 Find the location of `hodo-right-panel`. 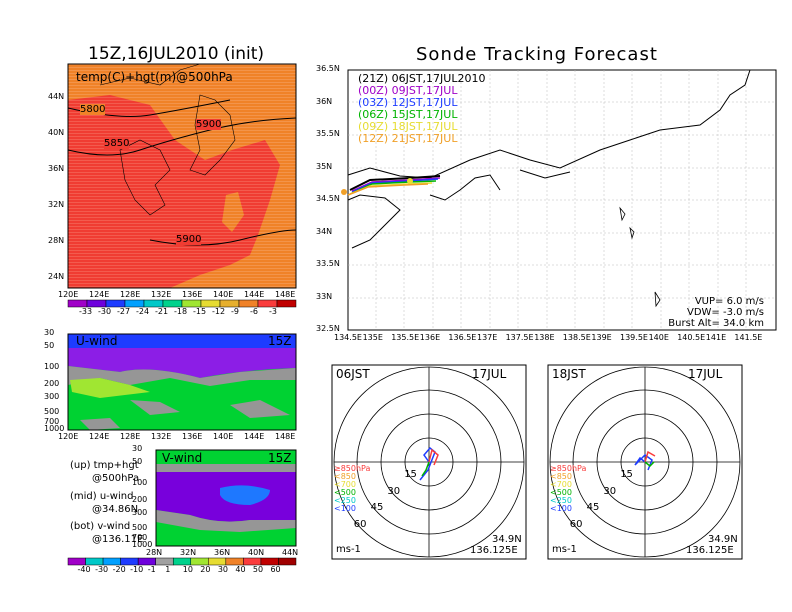

hodo-right-panel is located at coordinates (645, 462).